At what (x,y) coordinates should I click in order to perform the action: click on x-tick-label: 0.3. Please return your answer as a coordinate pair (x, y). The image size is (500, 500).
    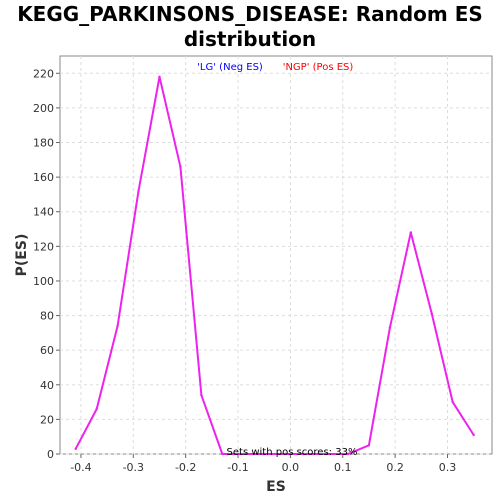
    Looking at the image, I should click on (448, 467).